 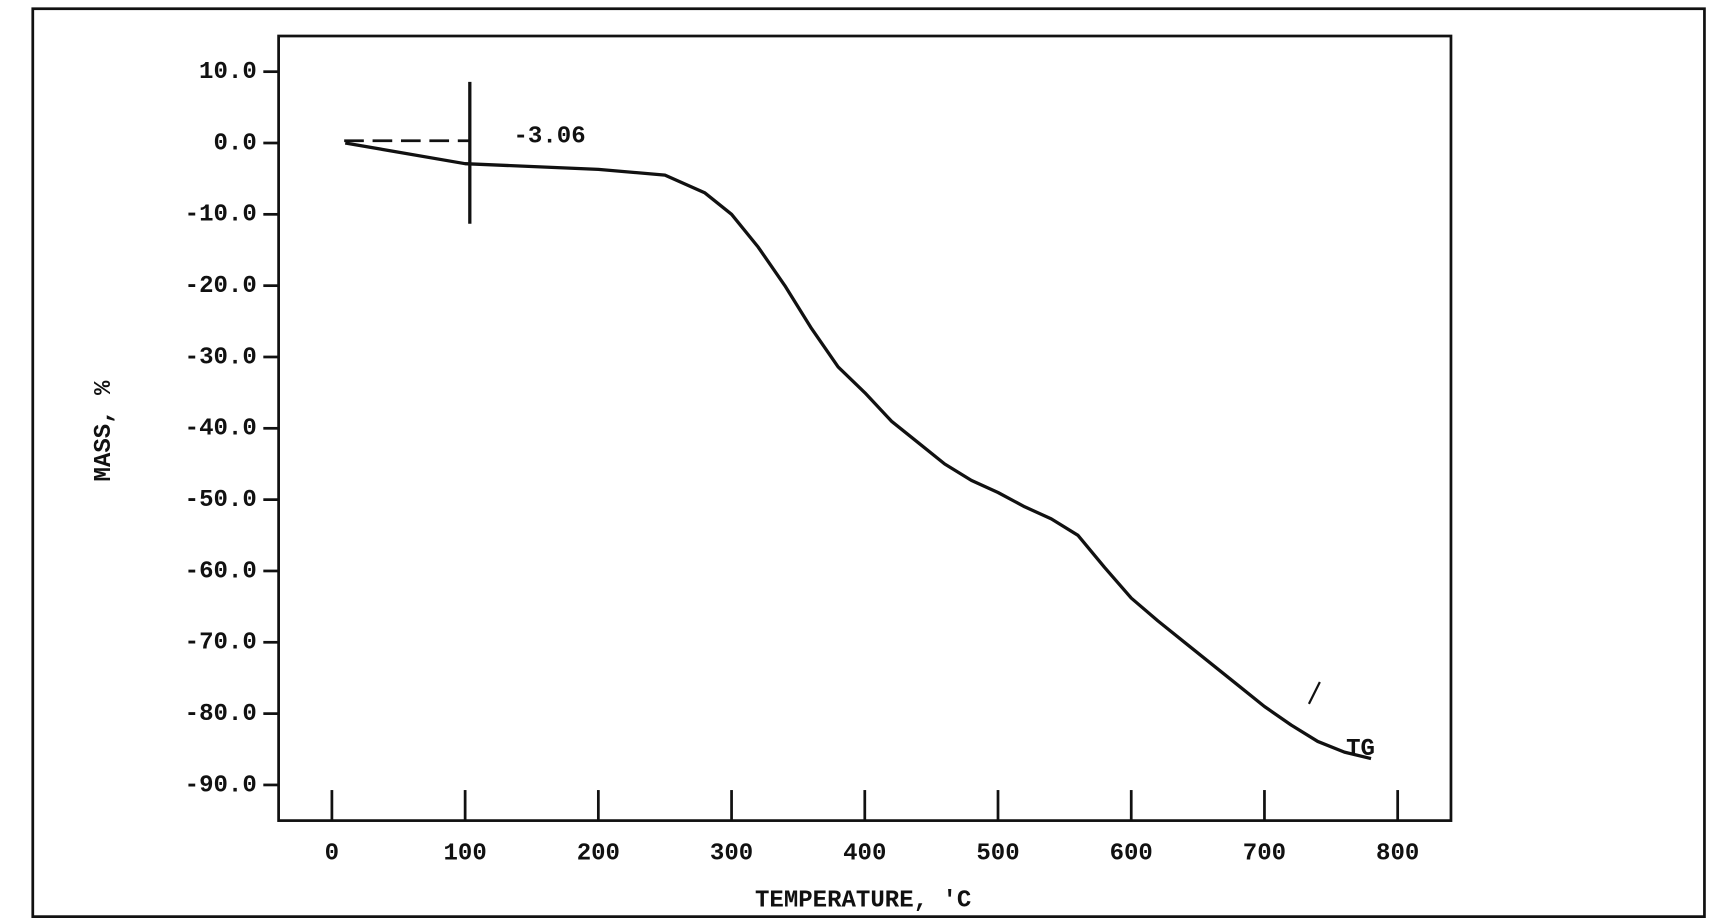 What do you see at coordinates (221, 429) in the screenshot?
I see `y-tick-label: -40.0` at bounding box center [221, 429].